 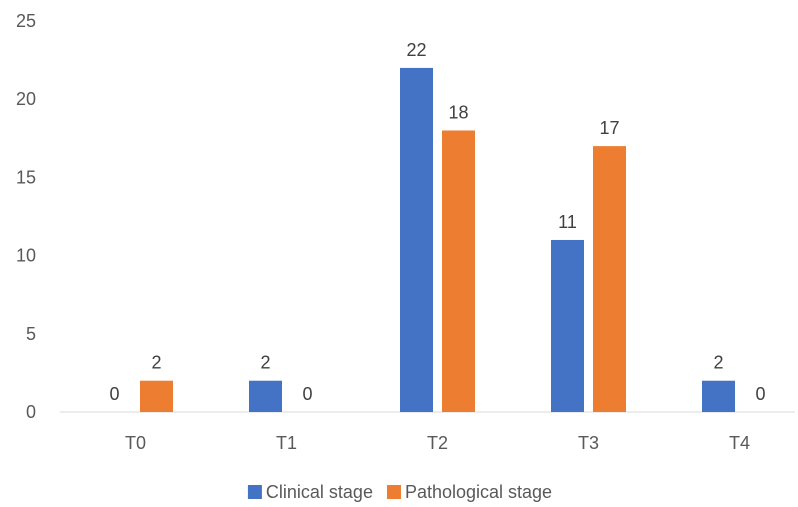 What do you see at coordinates (458, 112) in the screenshot?
I see `data-label-pathological-stage-t2: 18` at bounding box center [458, 112].